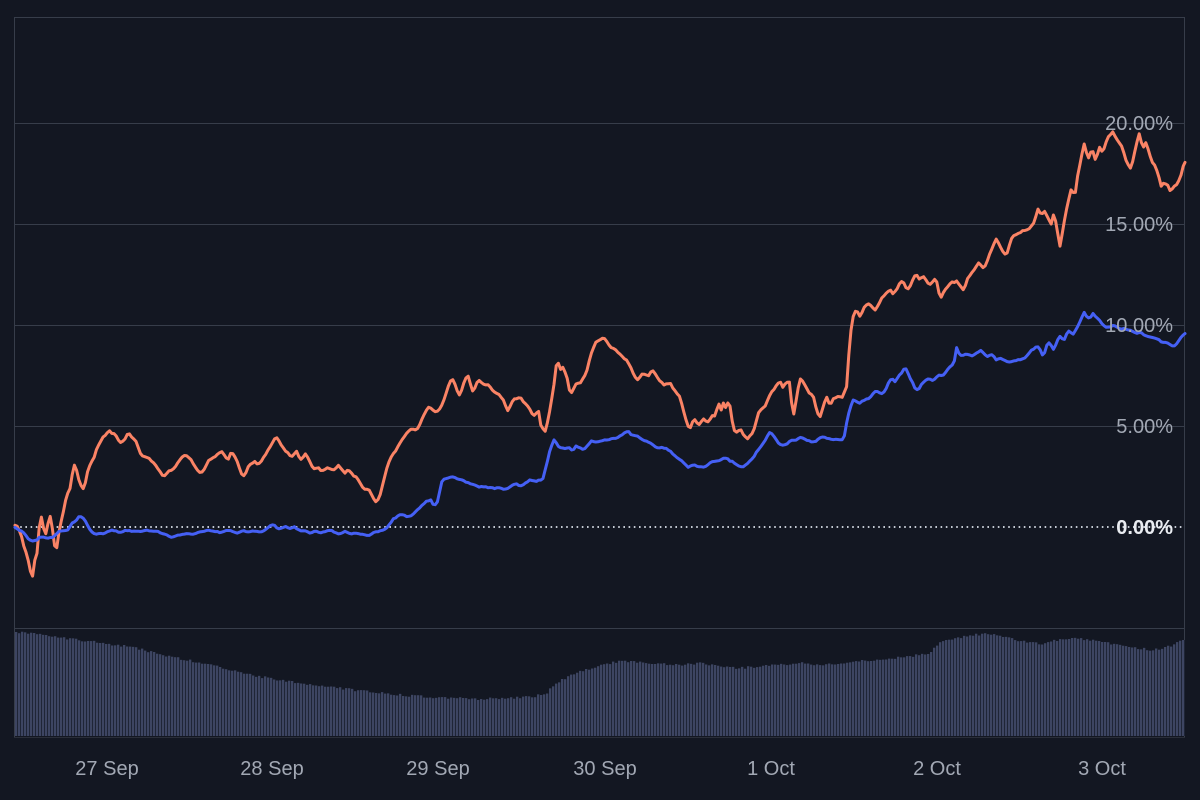 The width and height of the screenshot is (1200, 800). What do you see at coordinates (1139, 124) in the screenshot?
I see `svg-text: 20.00%` at bounding box center [1139, 124].